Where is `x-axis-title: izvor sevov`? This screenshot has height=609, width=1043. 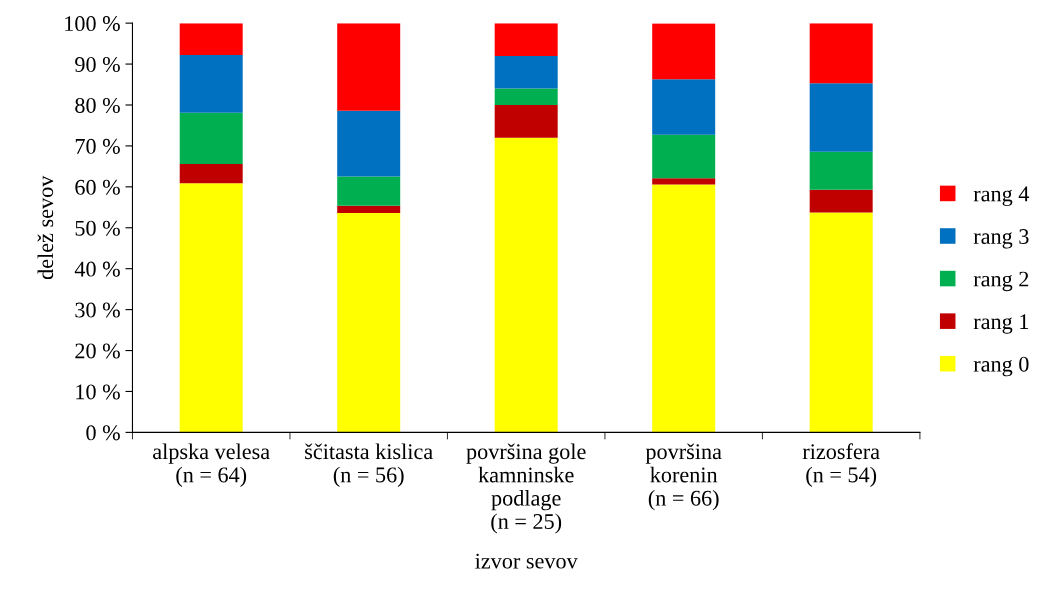 x-axis-title: izvor sevov is located at coordinates (526, 561).